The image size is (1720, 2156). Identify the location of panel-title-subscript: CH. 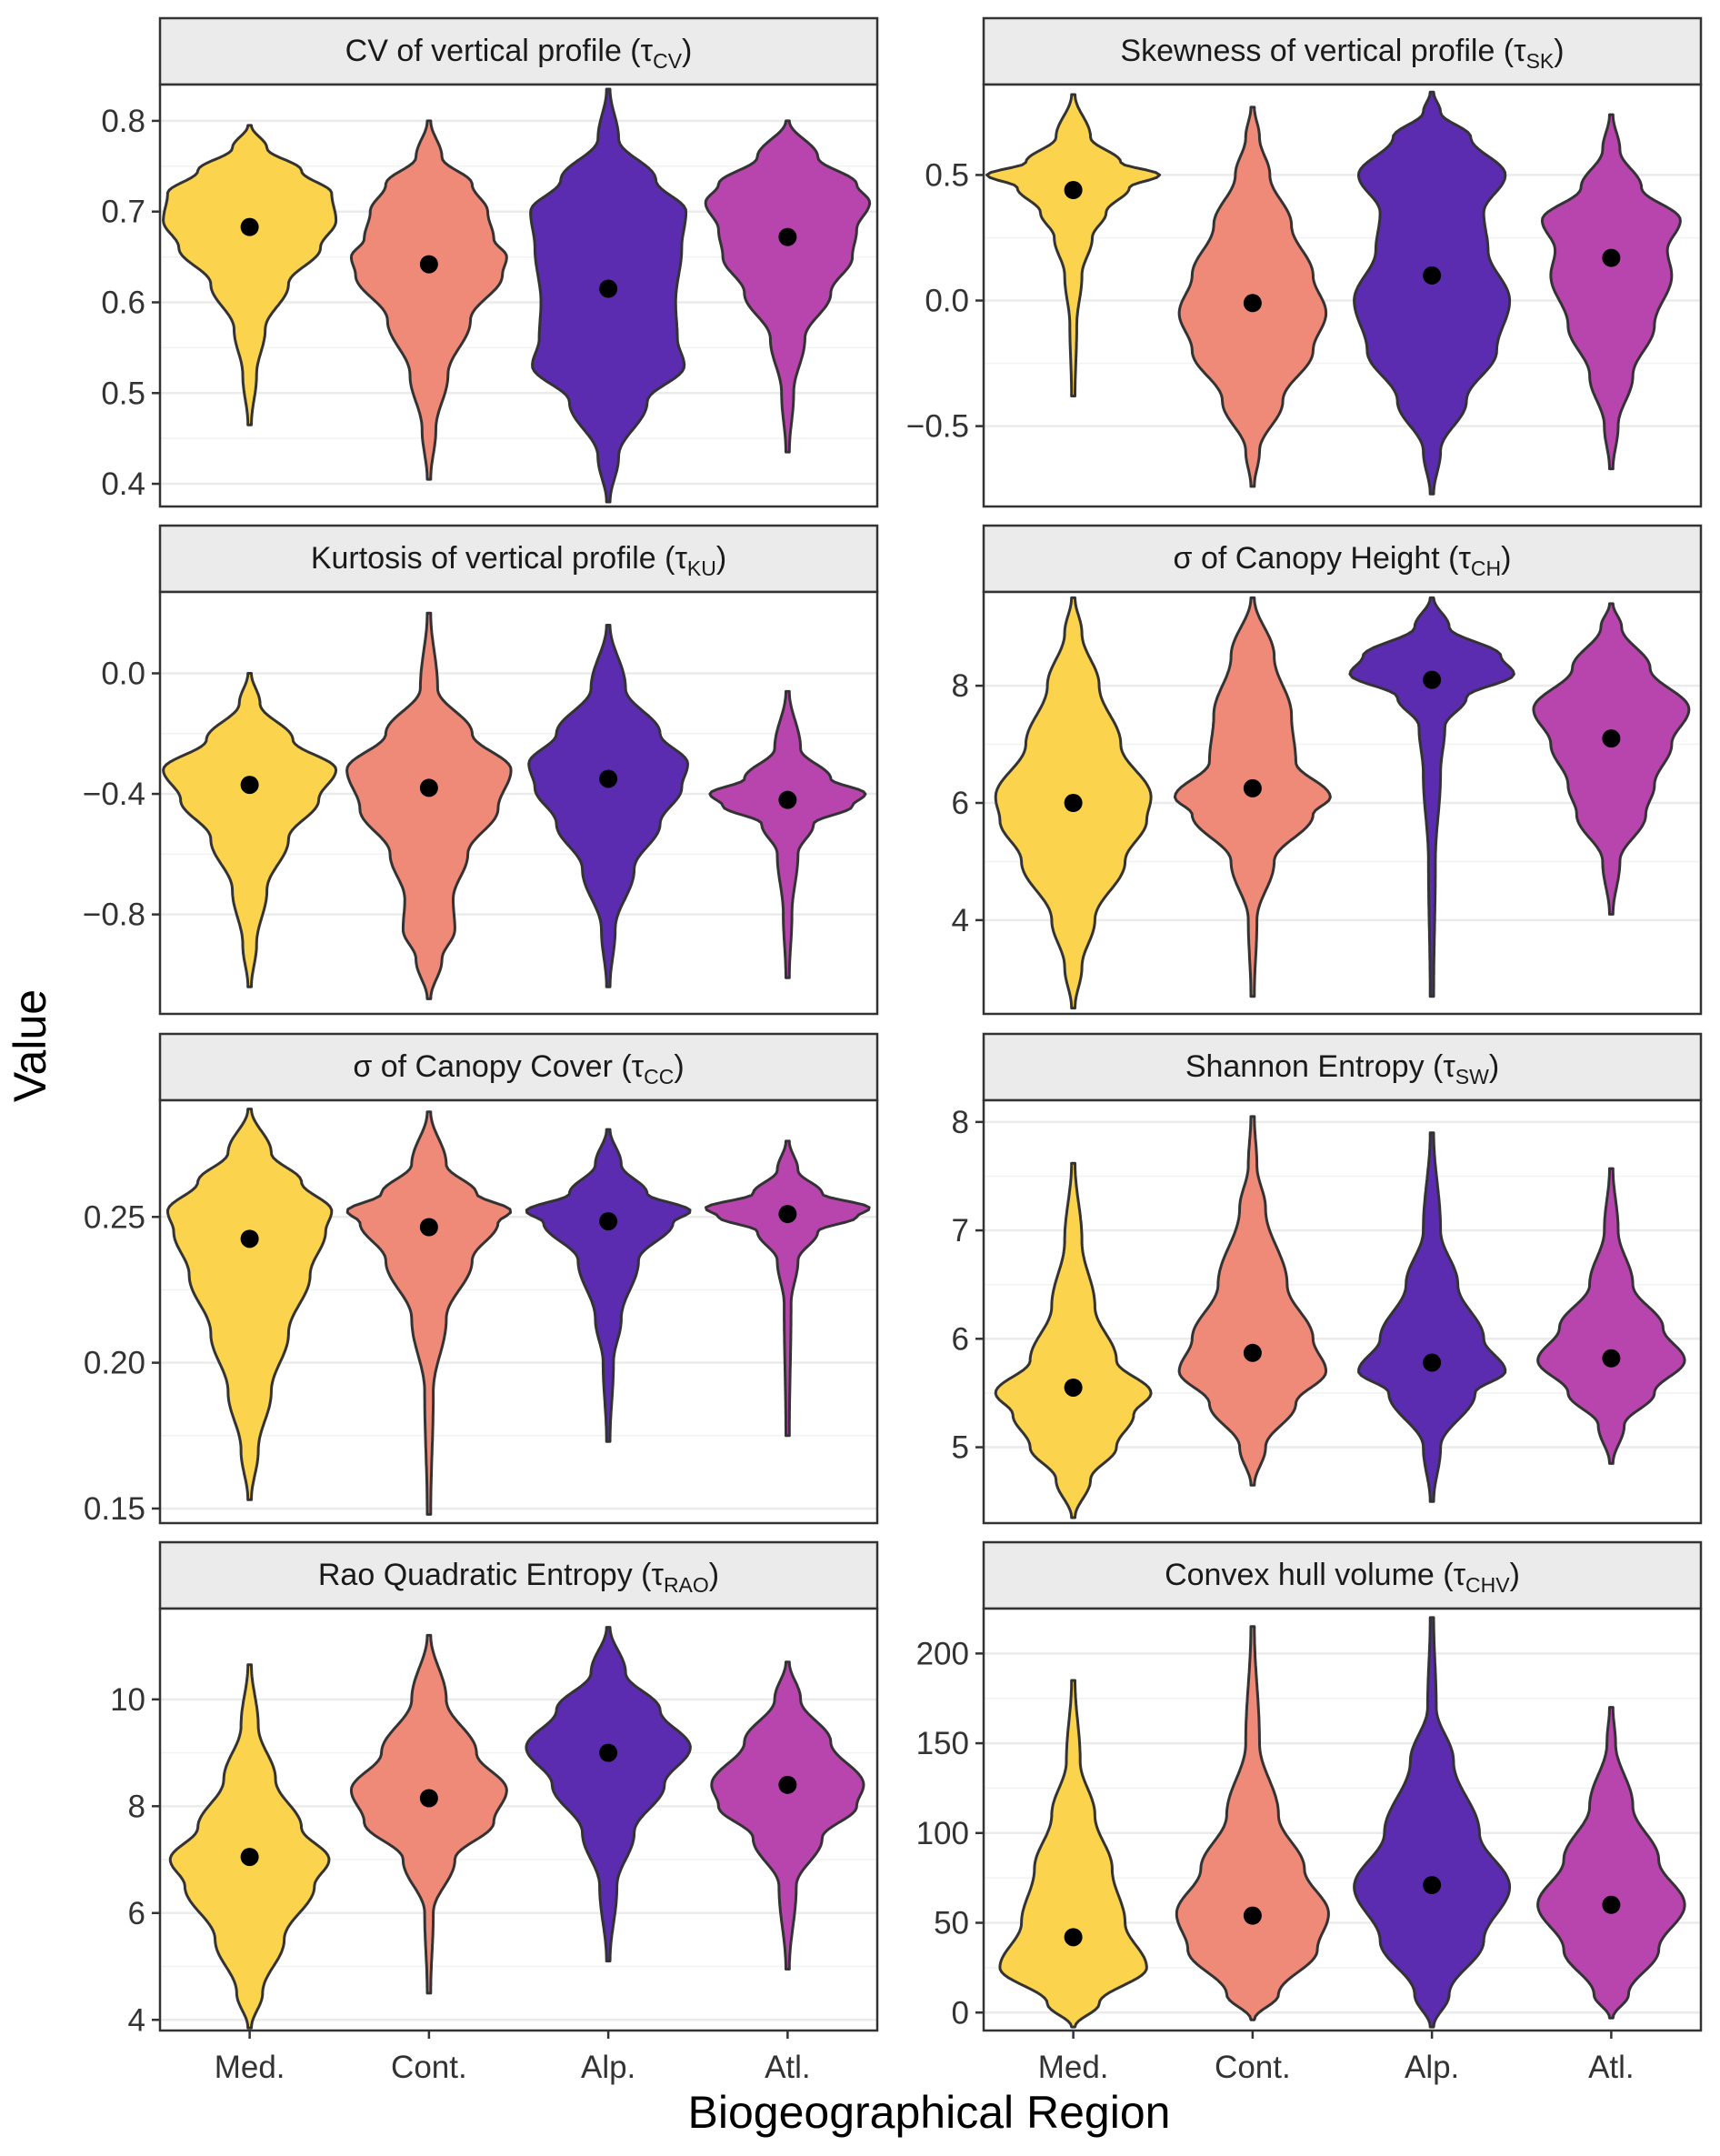
(1486, 568).